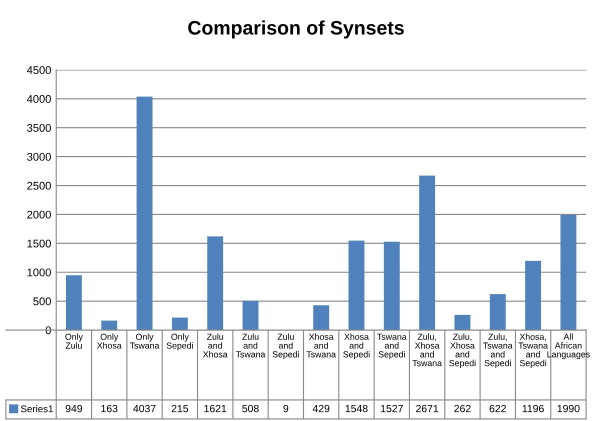  What do you see at coordinates (109, 408) in the screenshot?
I see `data-label: 163` at bounding box center [109, 408].